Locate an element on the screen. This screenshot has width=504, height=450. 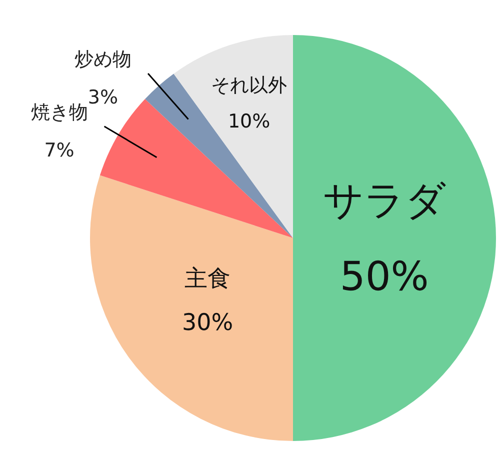
slice-label: 炒め物 is located at coordinates (103, 59).